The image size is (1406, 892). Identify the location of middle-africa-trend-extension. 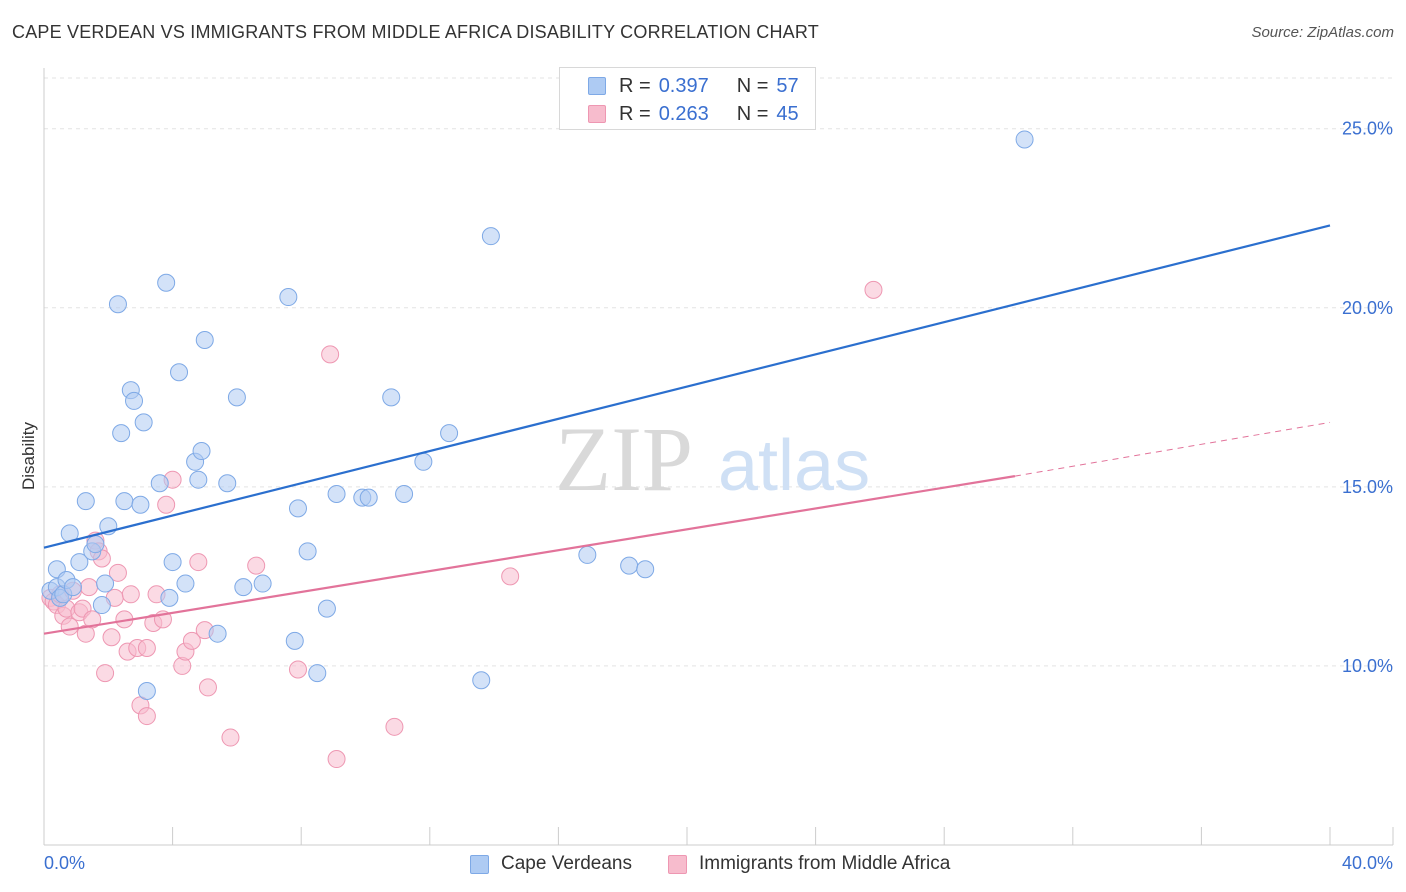
(1172, 449).